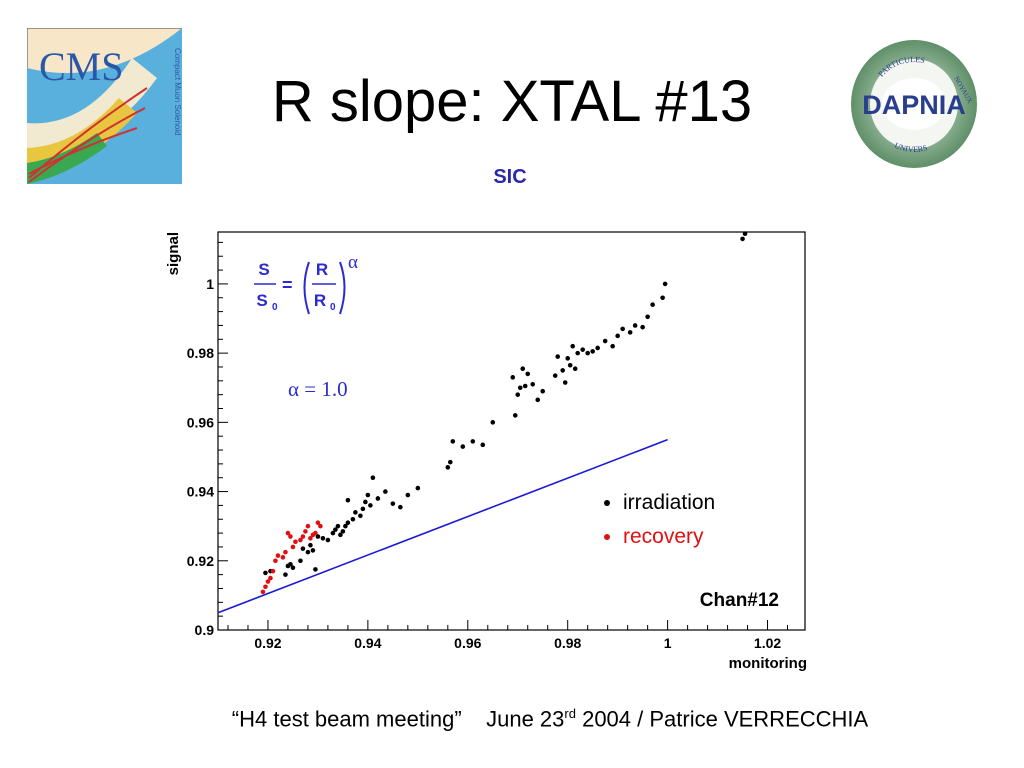 The height and width of the screenshot is (768, 1024). What do you see at coordinates (353, 262) in the screenshot?
I see `formula-exponent: α` at bounding box center [353, 262].